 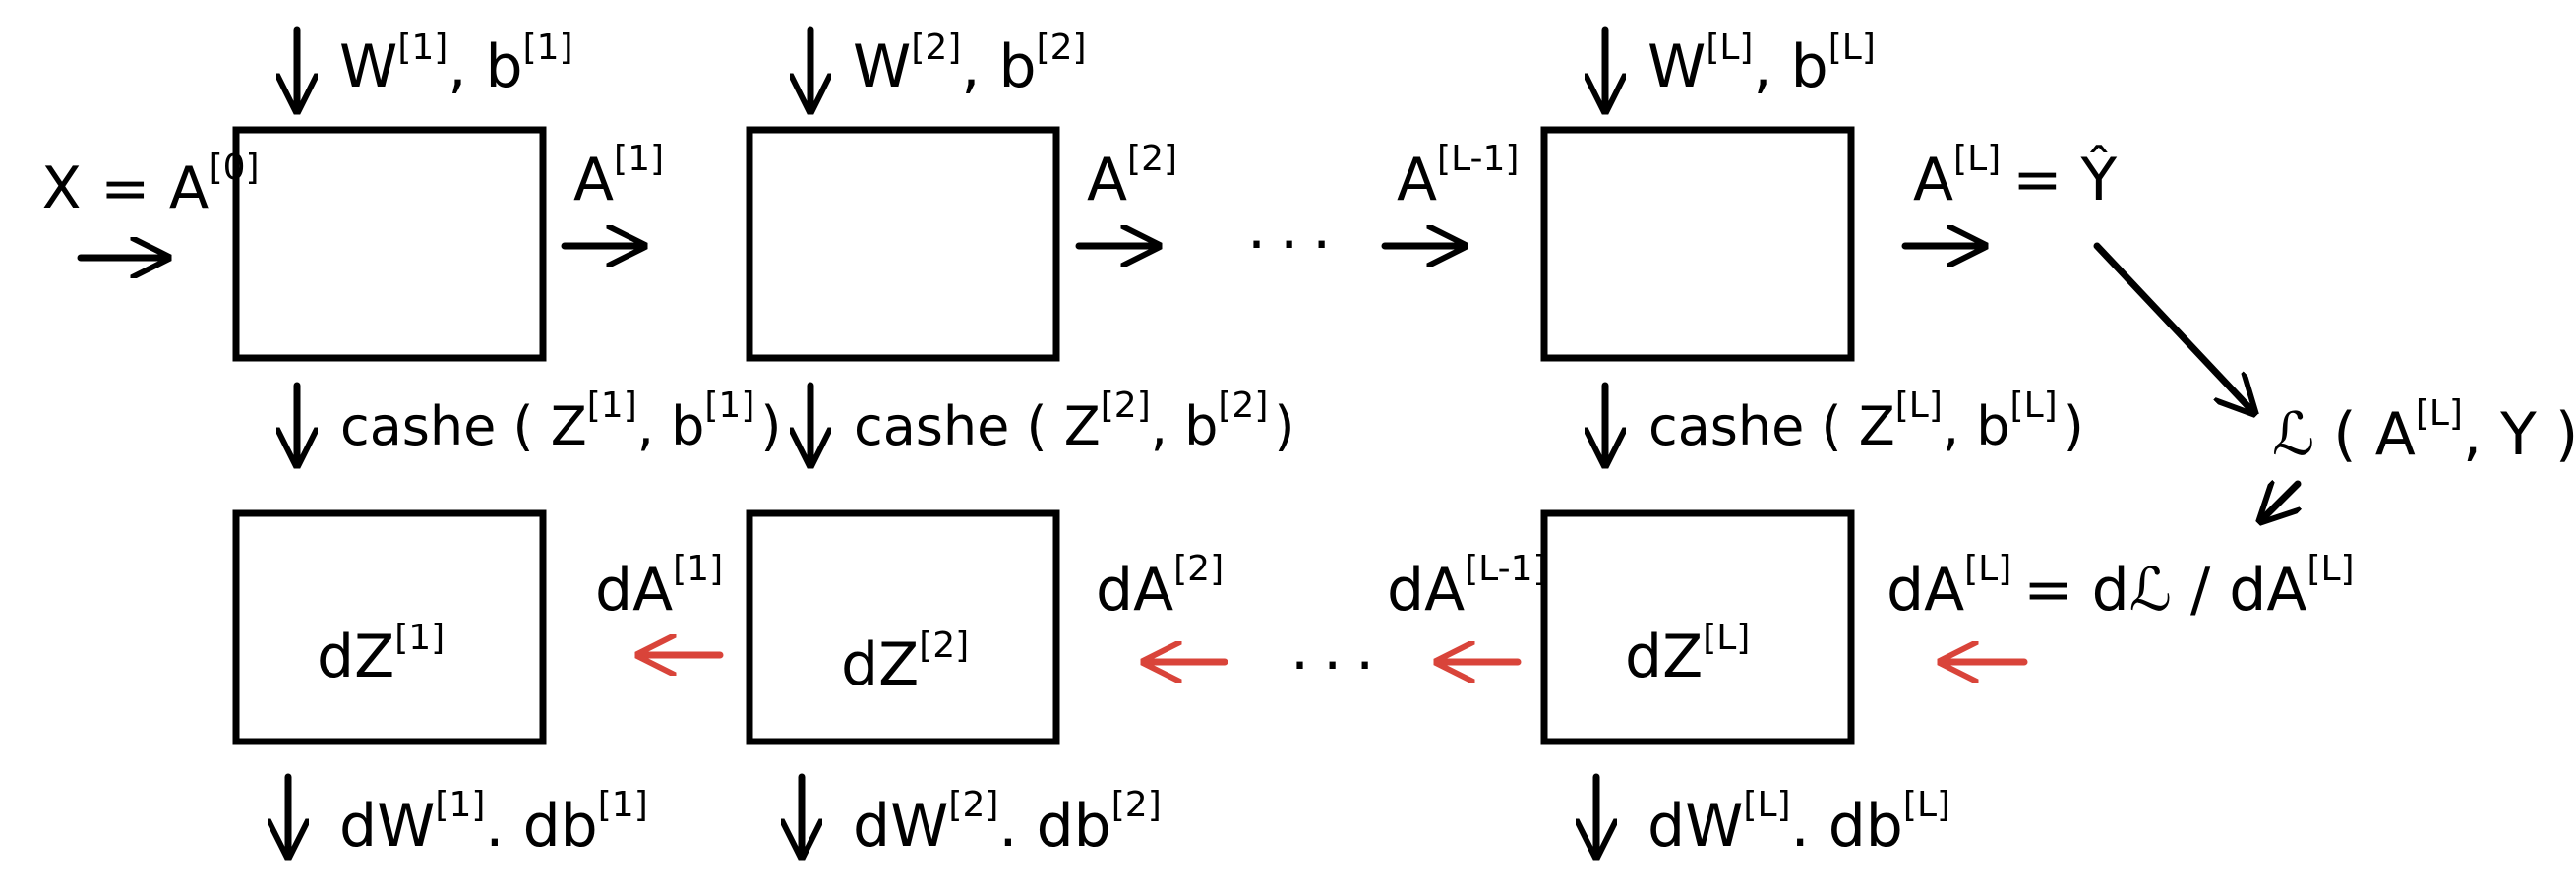 I want to click on grad-1-label: dW[1]. db[1], so click(x=494, y=823).